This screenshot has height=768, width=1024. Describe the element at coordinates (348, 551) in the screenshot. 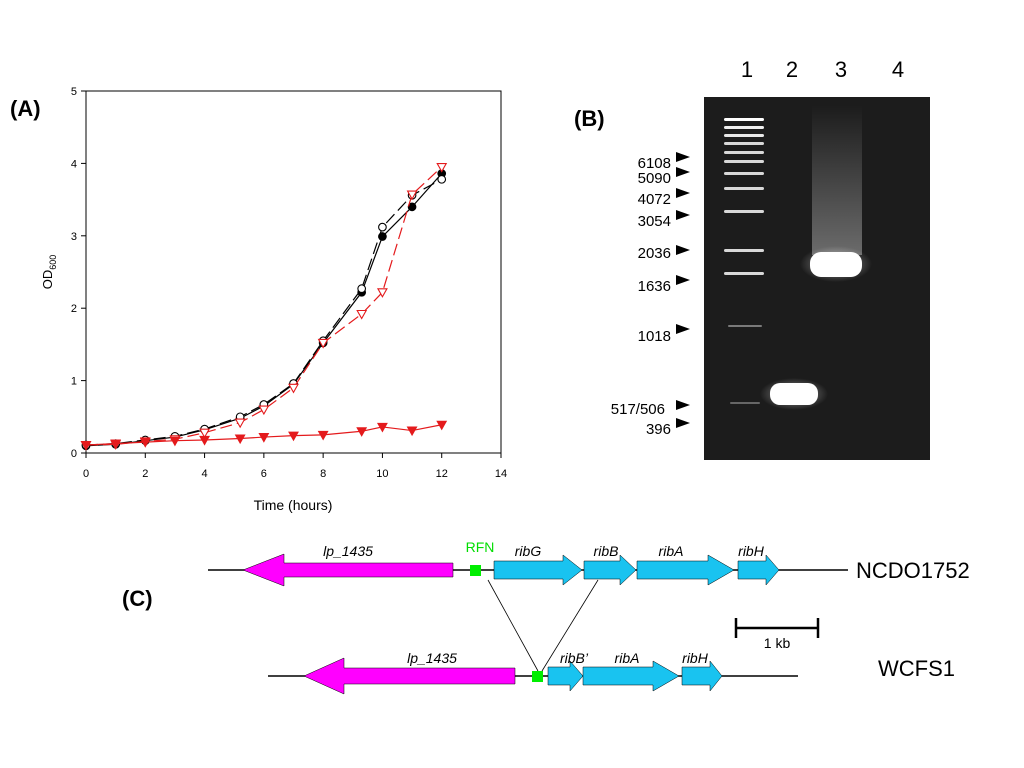

I see `lp1435-label-ncdo: lp_1435` at that location.